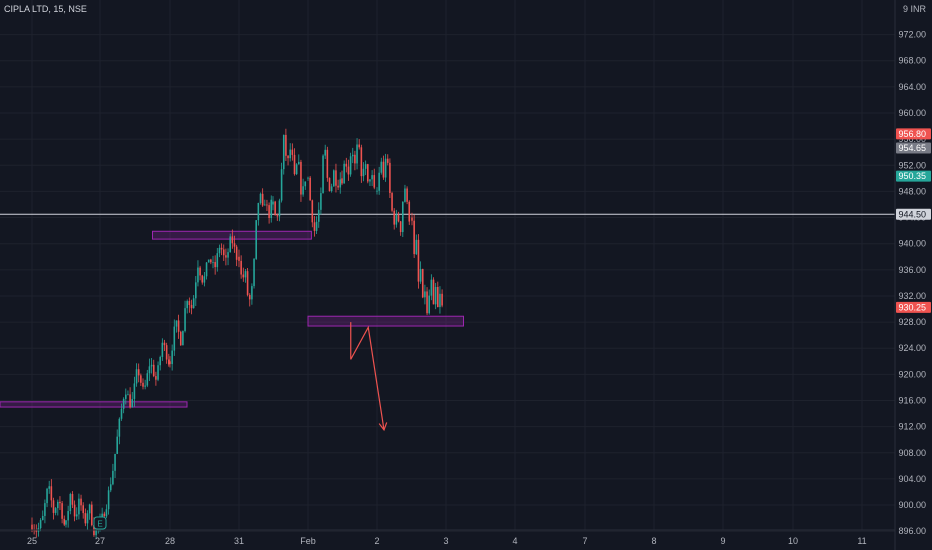 Image resolution: width=932 pixels, height=550 pixels. What do you see at coordinates (912, 244) in the screenshot?
I see `price-tick-label: 940.00` at bounding box center [912, 244].